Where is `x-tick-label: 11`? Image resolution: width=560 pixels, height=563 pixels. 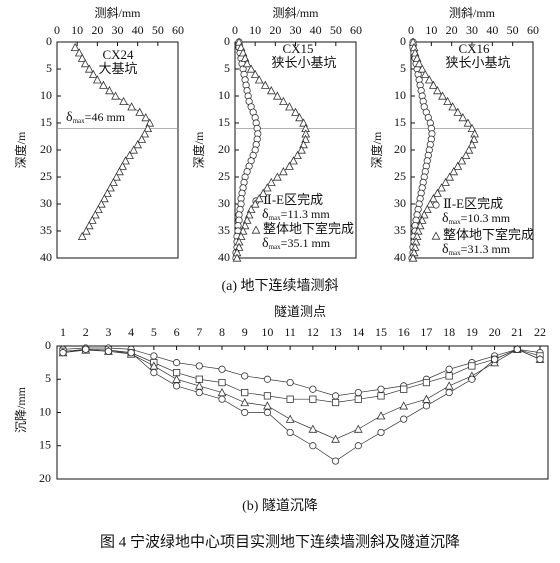
x-tick-label: 11 is located at coordinates (290, 332).